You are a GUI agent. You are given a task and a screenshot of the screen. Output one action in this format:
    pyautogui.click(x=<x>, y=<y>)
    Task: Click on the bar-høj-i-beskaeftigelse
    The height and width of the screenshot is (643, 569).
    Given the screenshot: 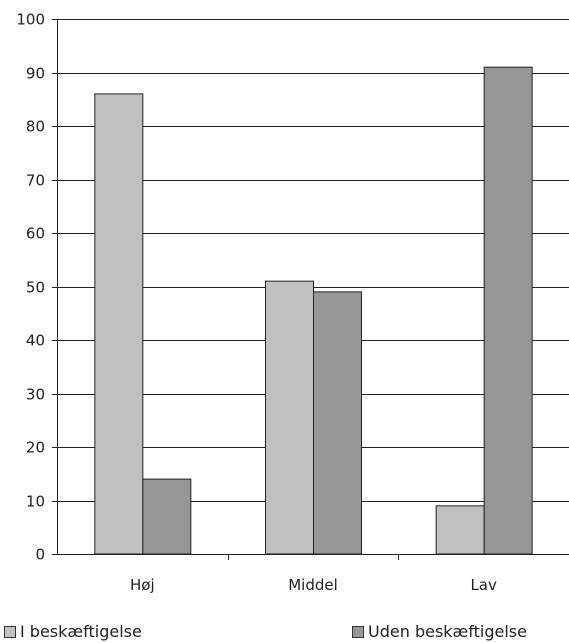 What is the action you would take?
    pyautogui.click(x=119, y=324)
    